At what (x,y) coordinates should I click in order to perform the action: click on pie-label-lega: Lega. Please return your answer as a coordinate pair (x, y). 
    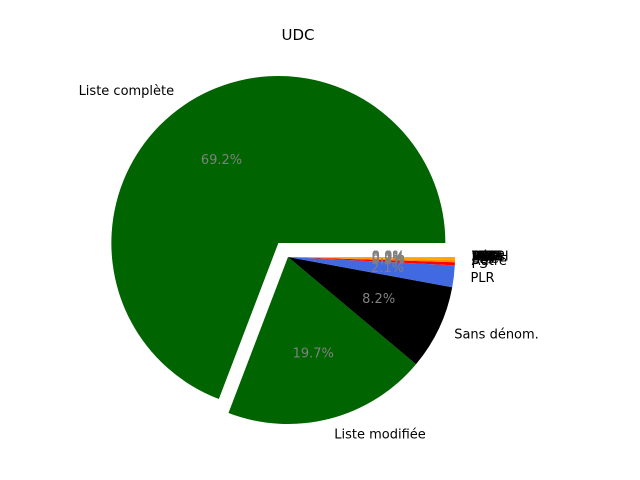
    Looking at the image, I should click on (487, 257).